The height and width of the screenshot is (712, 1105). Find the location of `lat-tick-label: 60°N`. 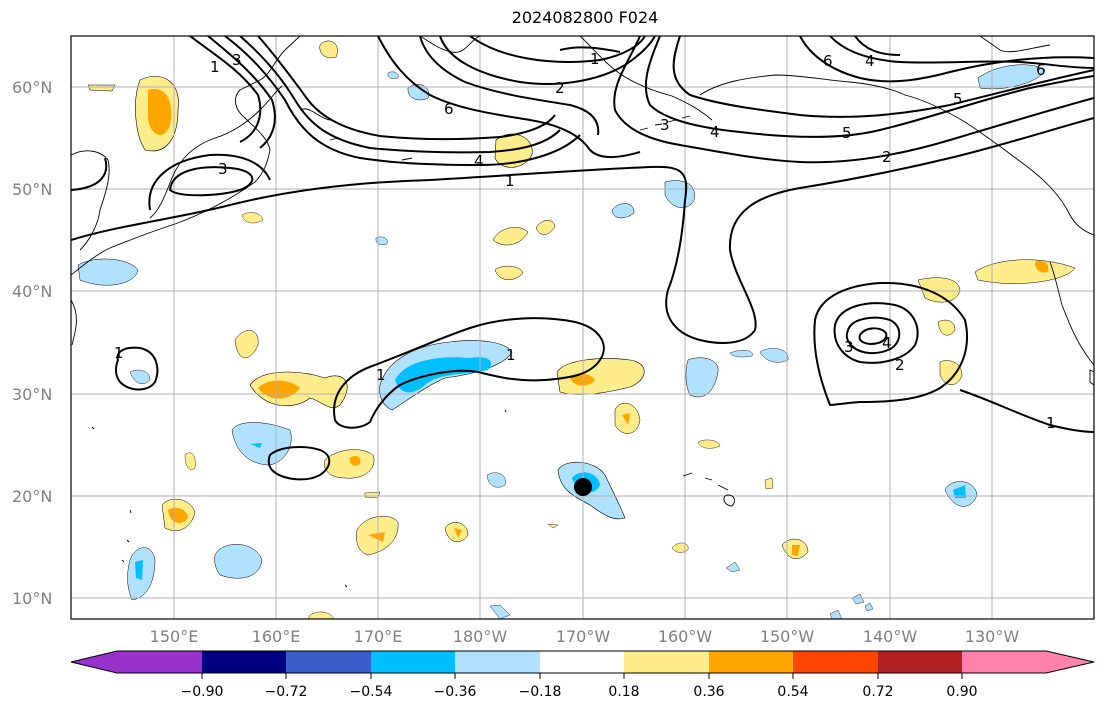

lat-tick-label: 60°N is located at coordinates (32, 87).